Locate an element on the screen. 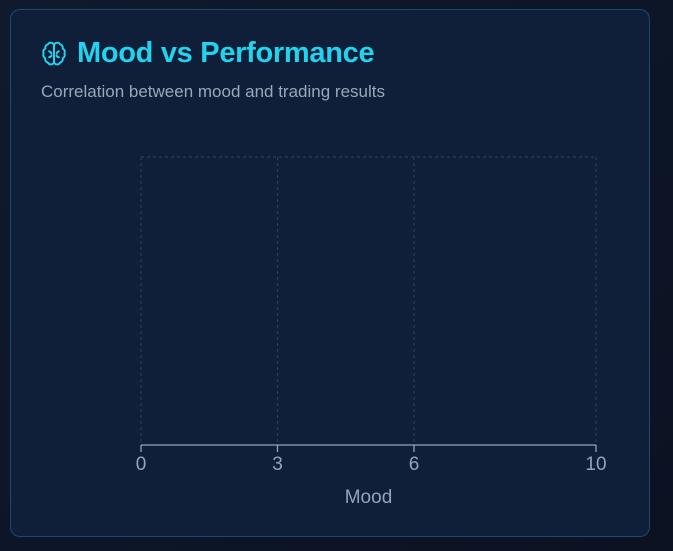  x-tick-label: 0 is located at coordinates (141, 464).